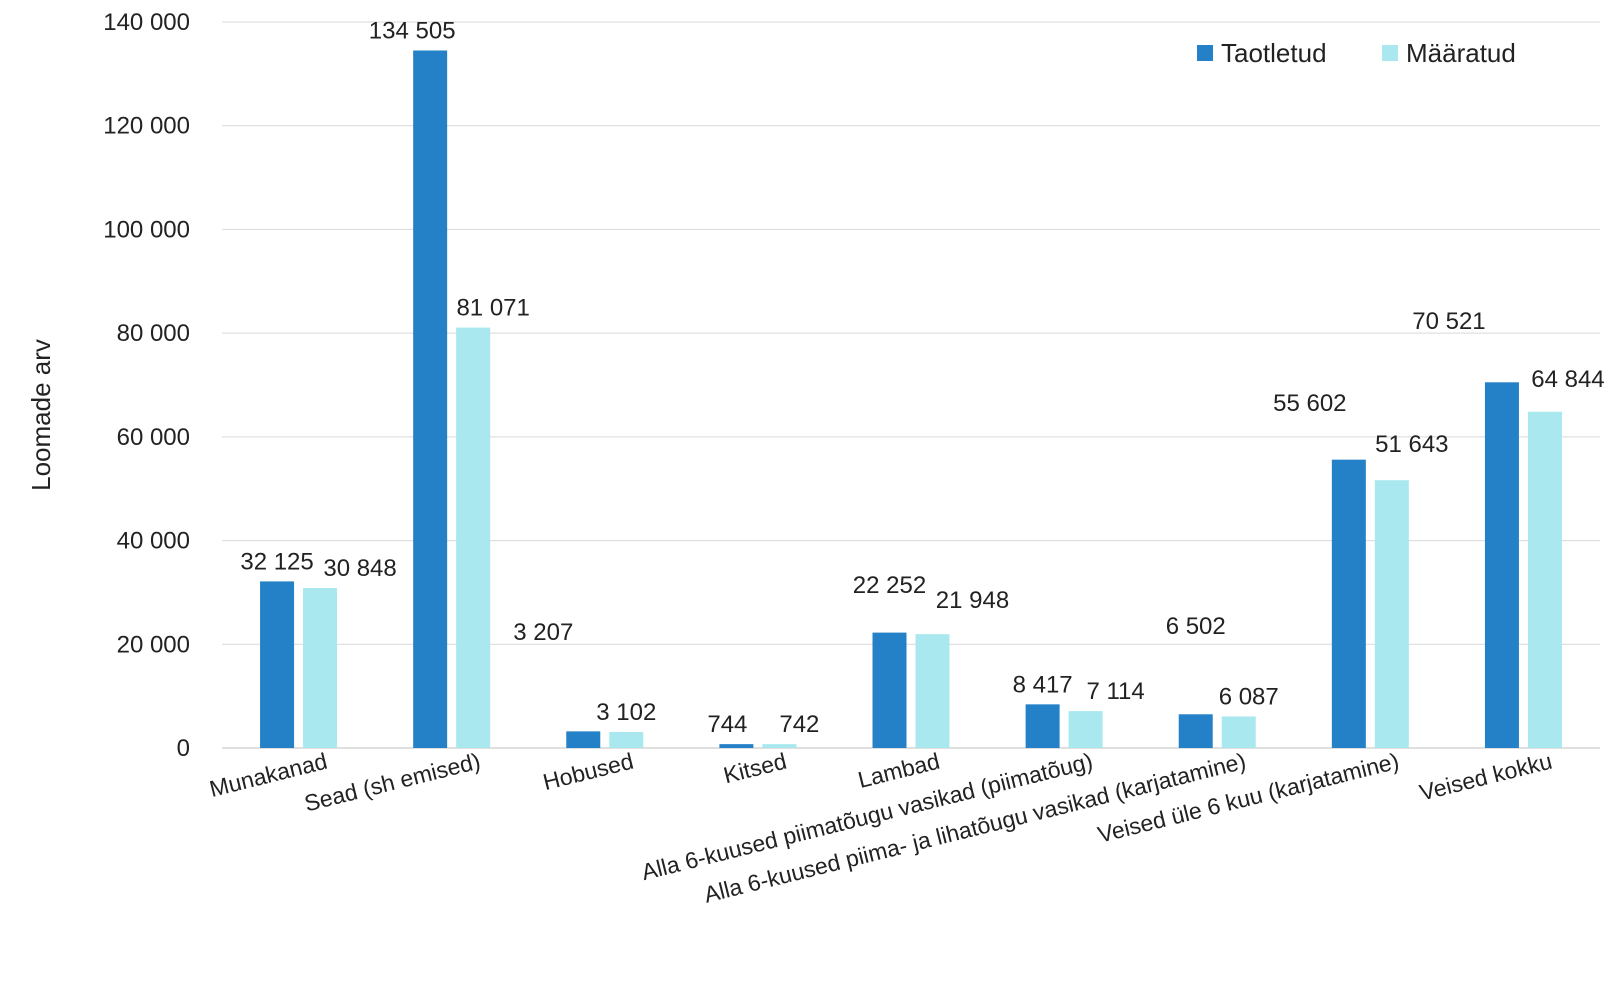 The height and width of the screenshot is (986, 1623). What do you see at coordinates (359, 568) in the screenshot?
I see `data-label: 30 848` at bounding box center [359, 568].